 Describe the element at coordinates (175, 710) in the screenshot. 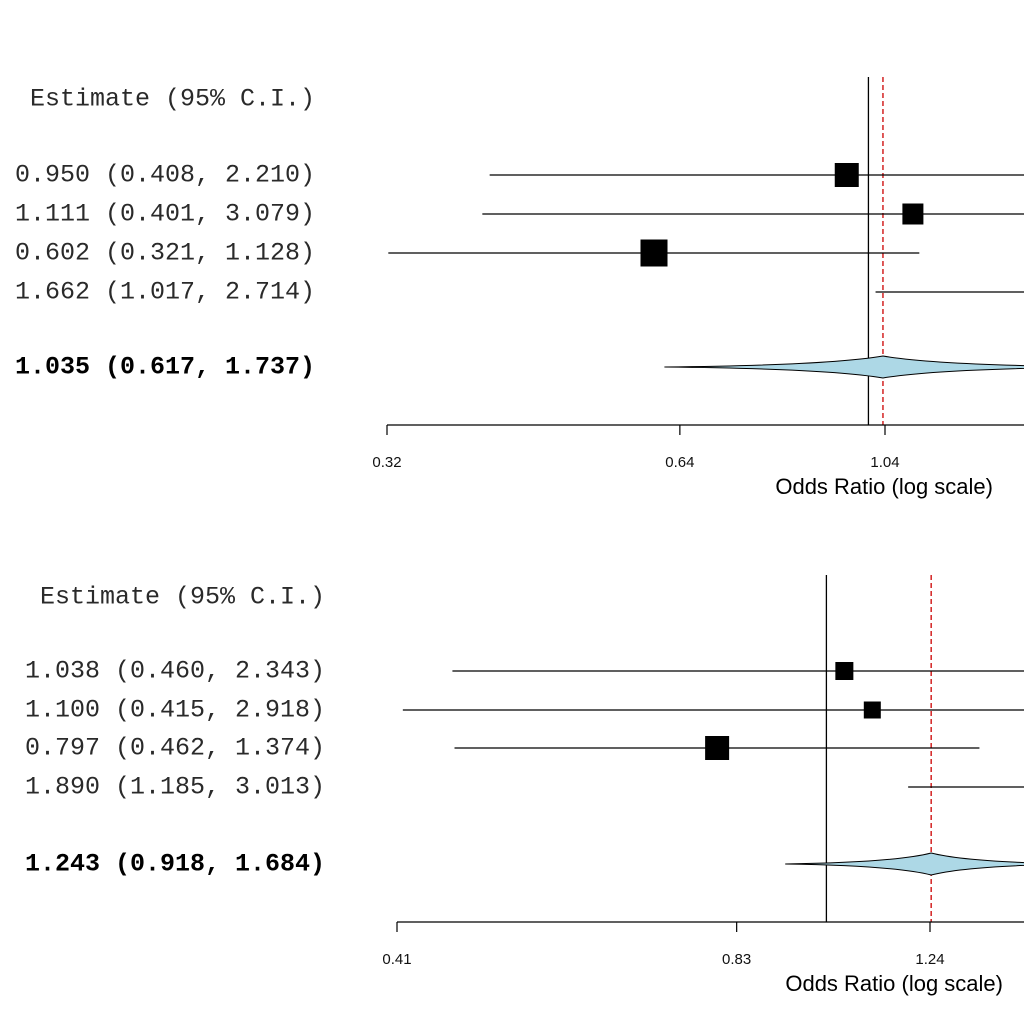

I see `study-estimate-text: 1.100 (0.415, 2.918)` at that location.